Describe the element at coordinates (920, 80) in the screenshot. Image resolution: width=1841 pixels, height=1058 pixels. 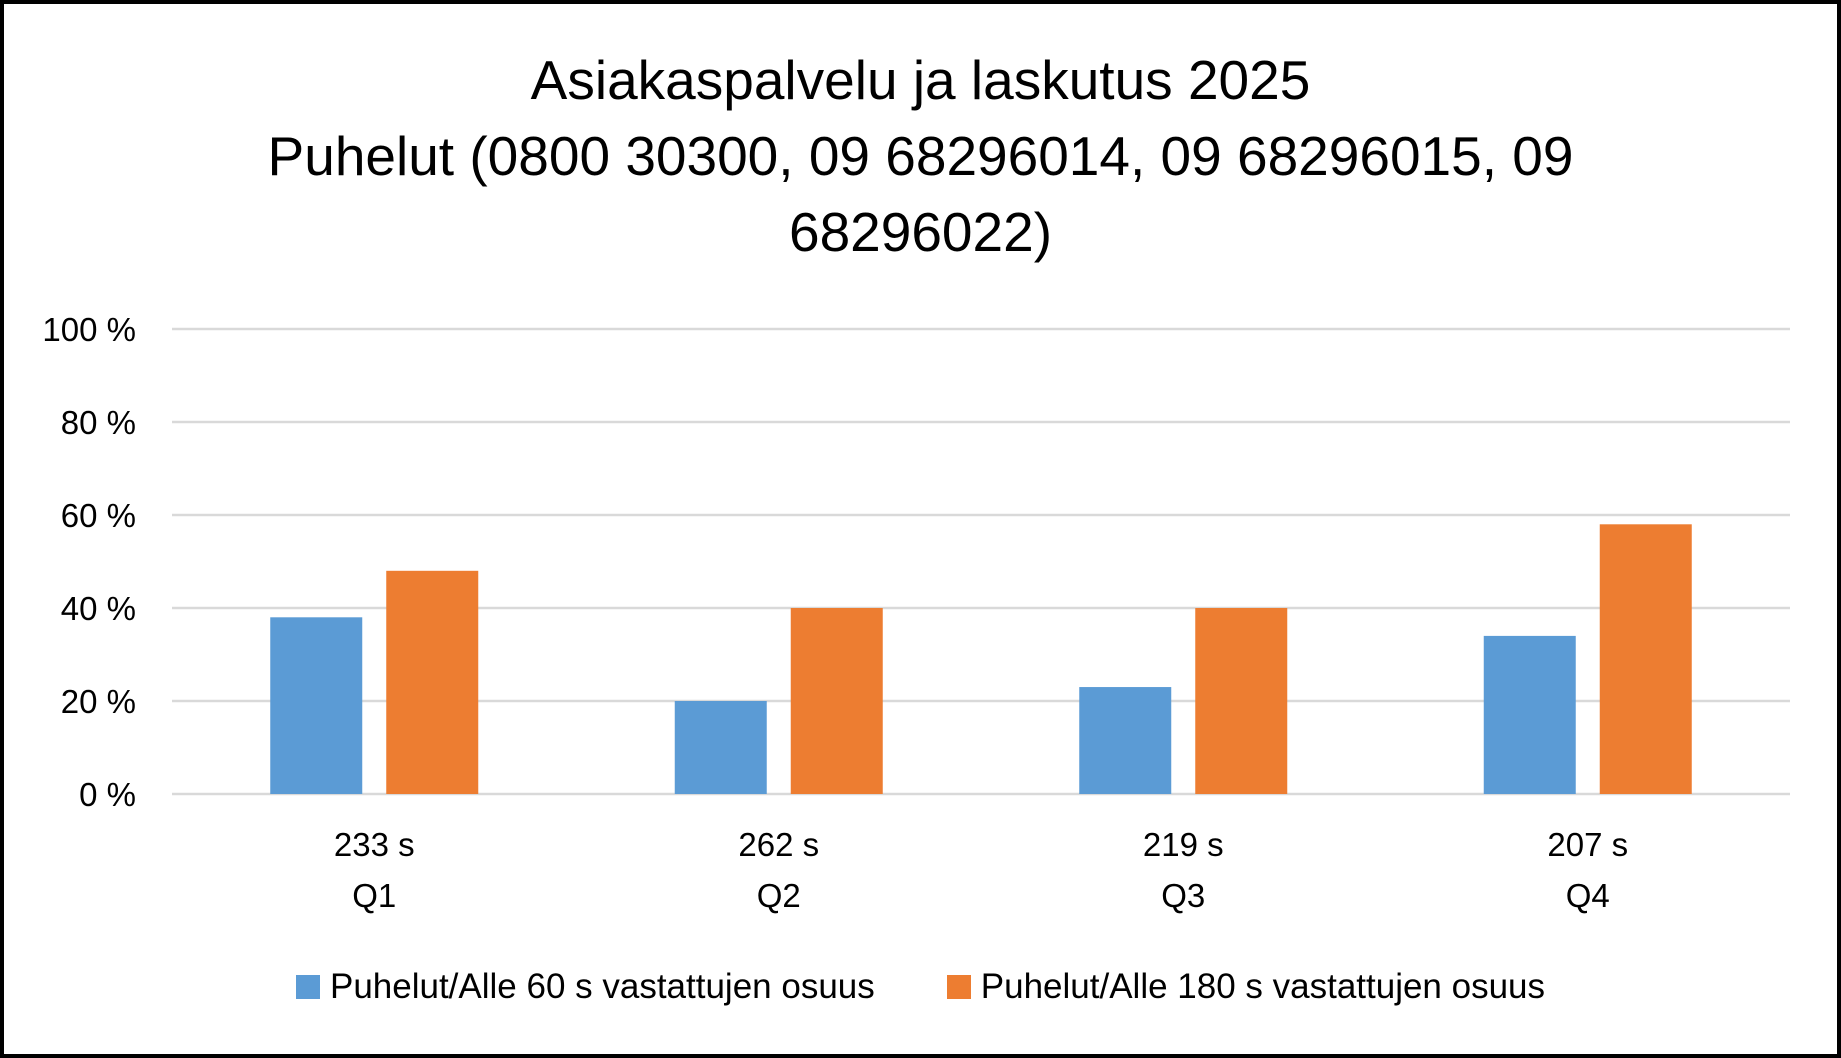
I see `chart-title-line-1: Asiakaspalvelu ja laskutus 2025` at that location.